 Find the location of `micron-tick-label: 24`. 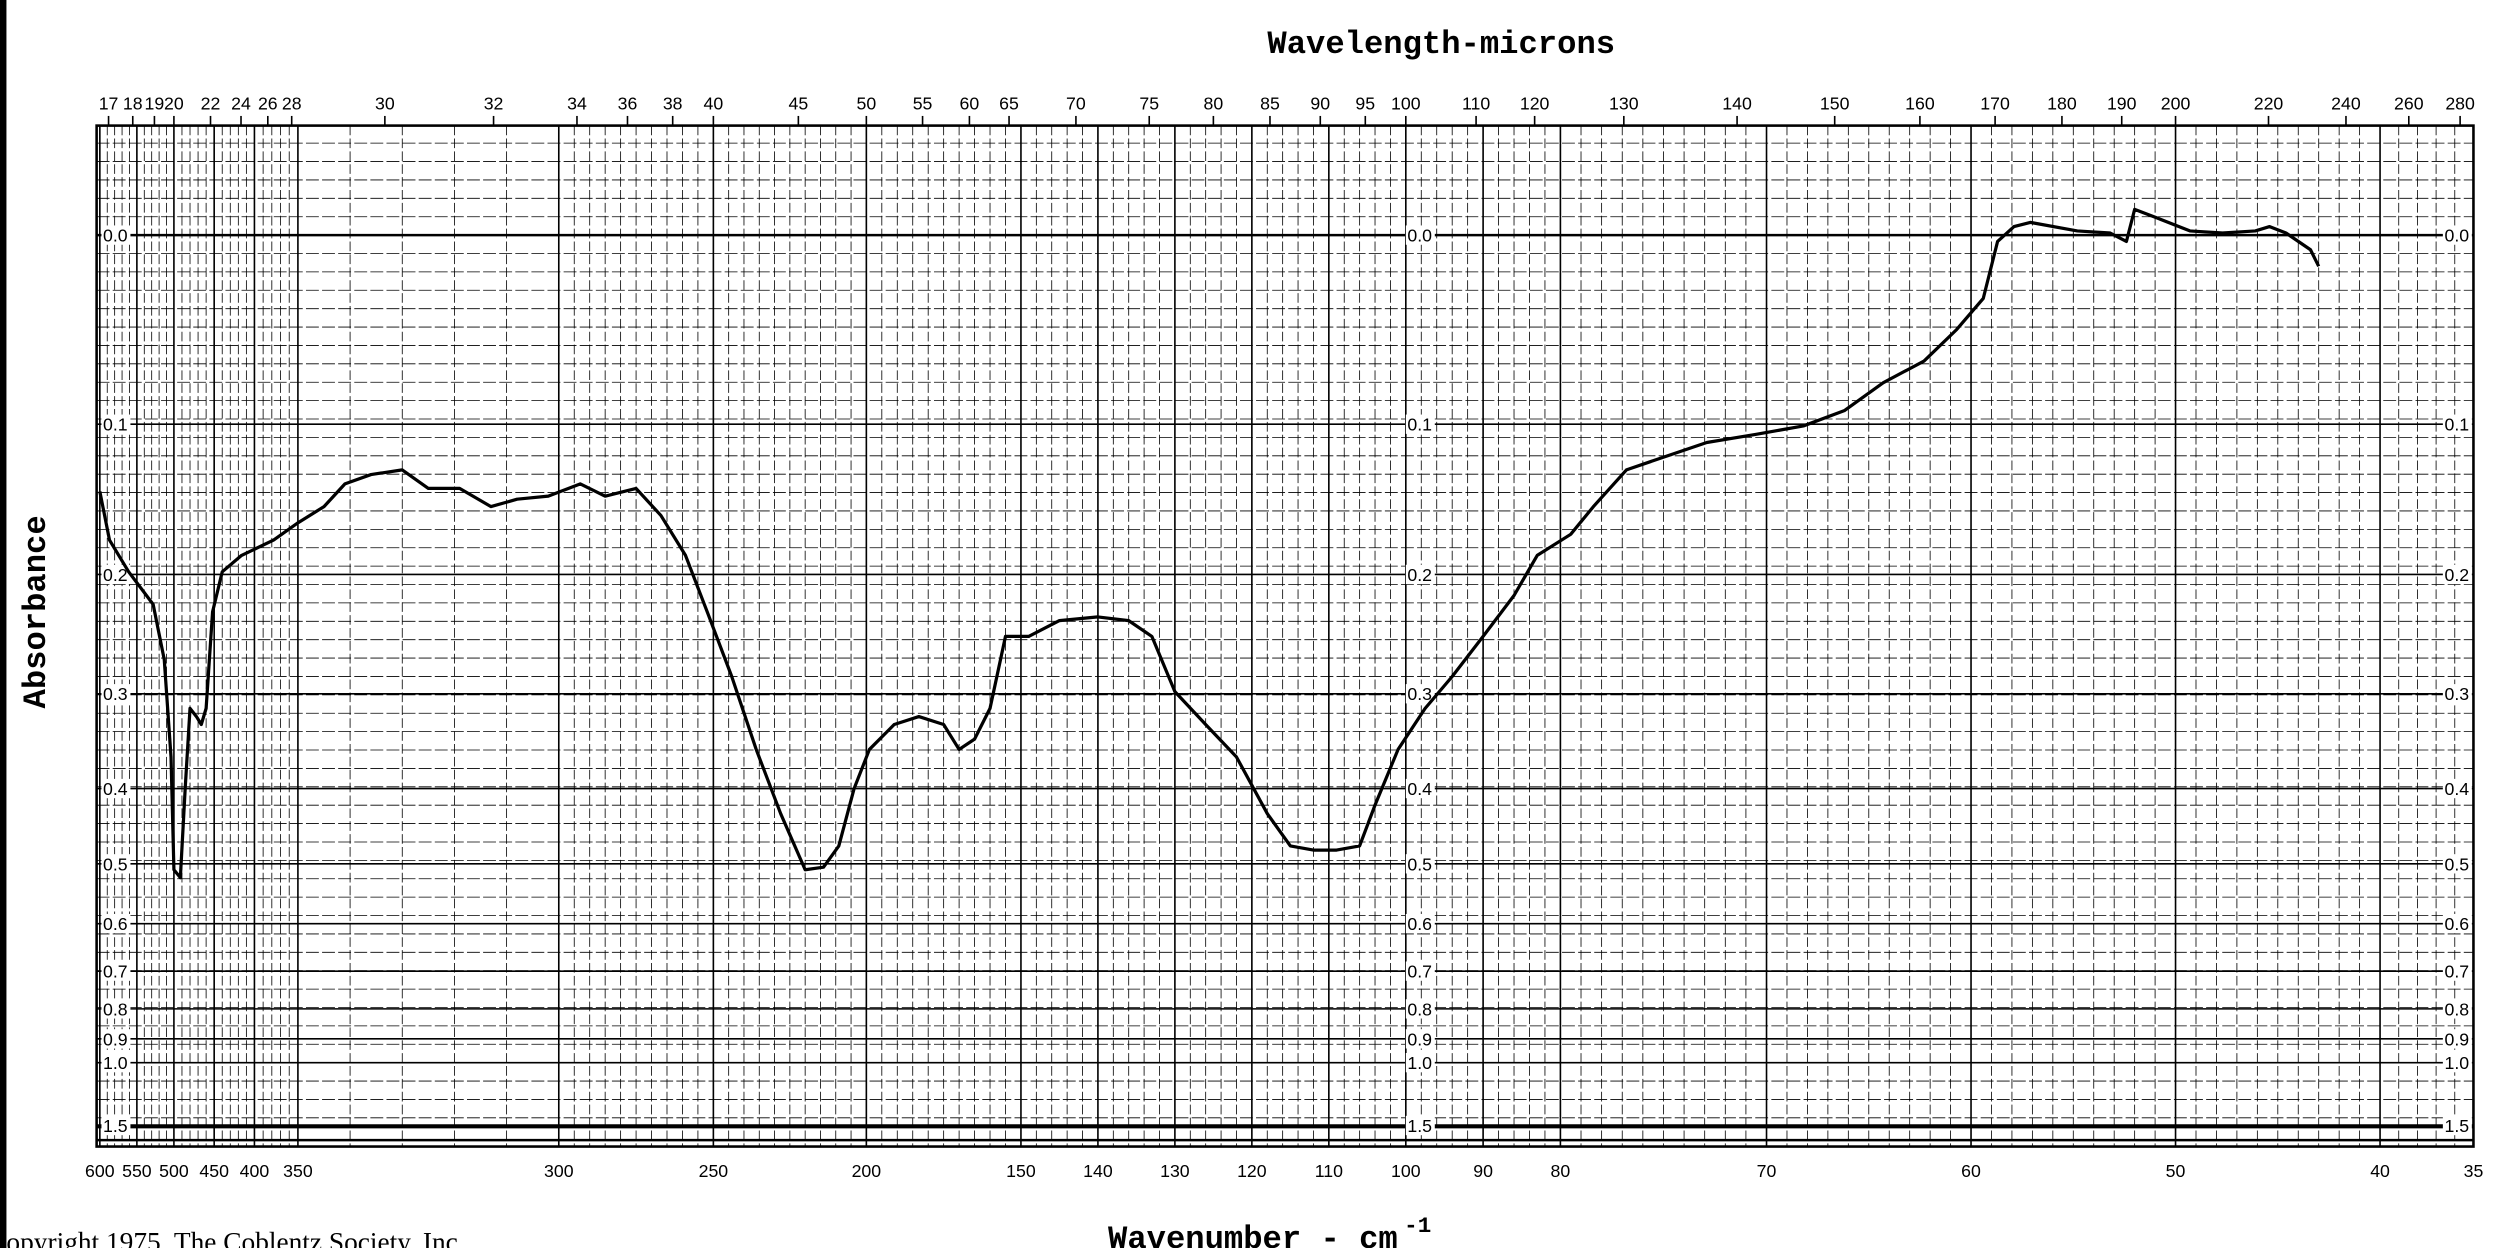

micron-tick-label: 24 is located at coordinates (241, 104).